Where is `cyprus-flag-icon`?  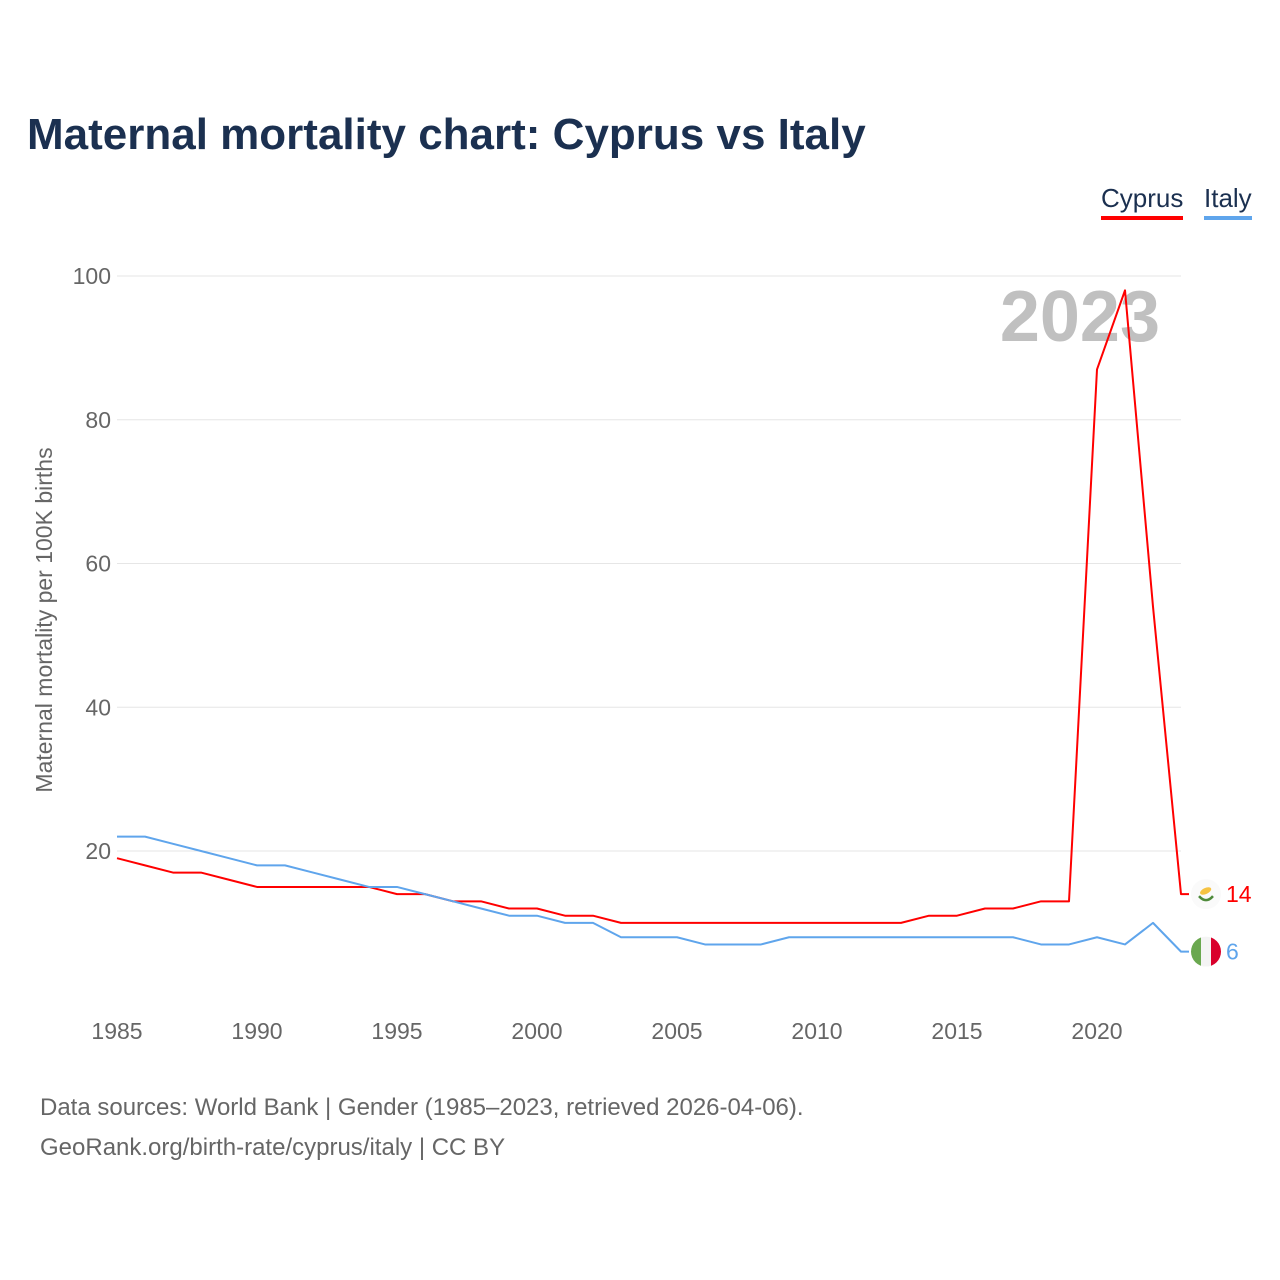
cyprus-flag-icon is located at coordinates (1206, 894).